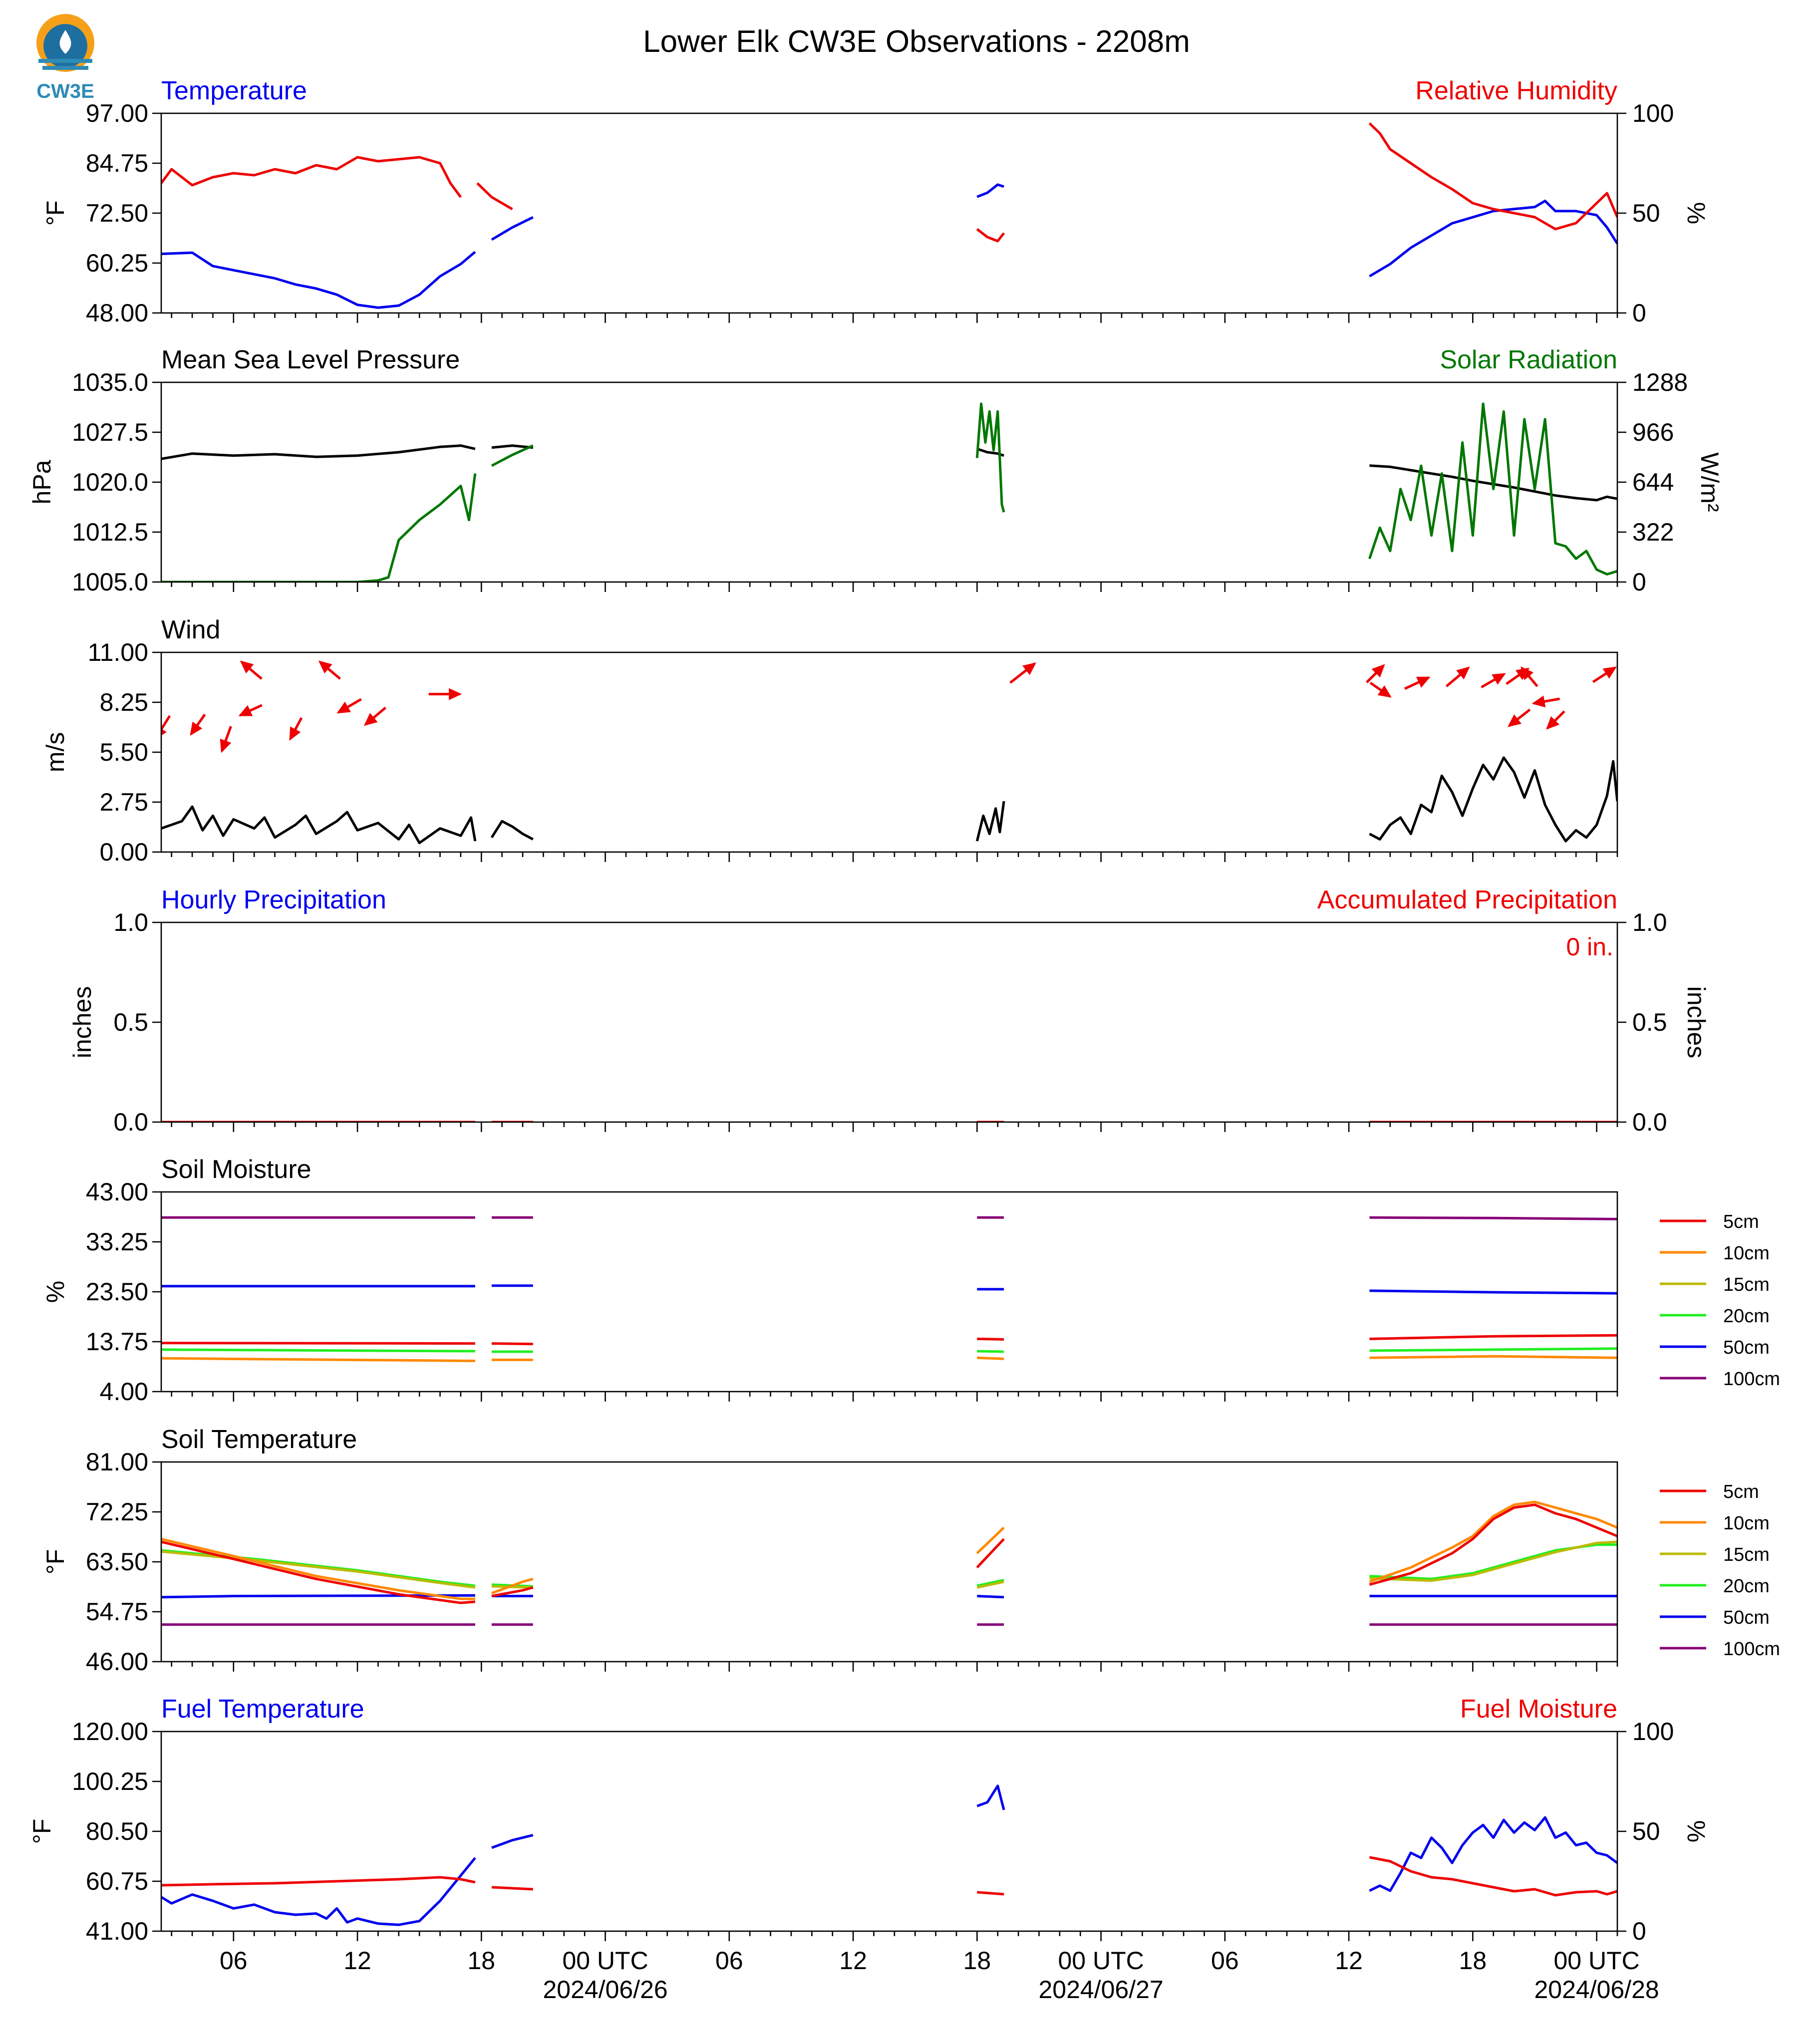 This screenshot has height=2028, width=1820. Describe the element at coordinates (55, 1292) in the screenshot. I see `y-axis-label: %` at that location.